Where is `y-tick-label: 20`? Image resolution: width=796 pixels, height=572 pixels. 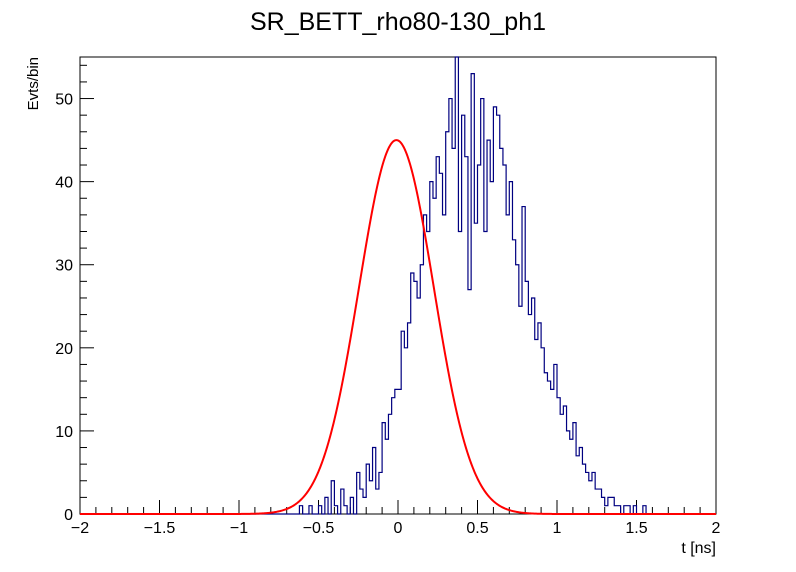 y-tick-label: 20 is located at coordinates (64, 349).